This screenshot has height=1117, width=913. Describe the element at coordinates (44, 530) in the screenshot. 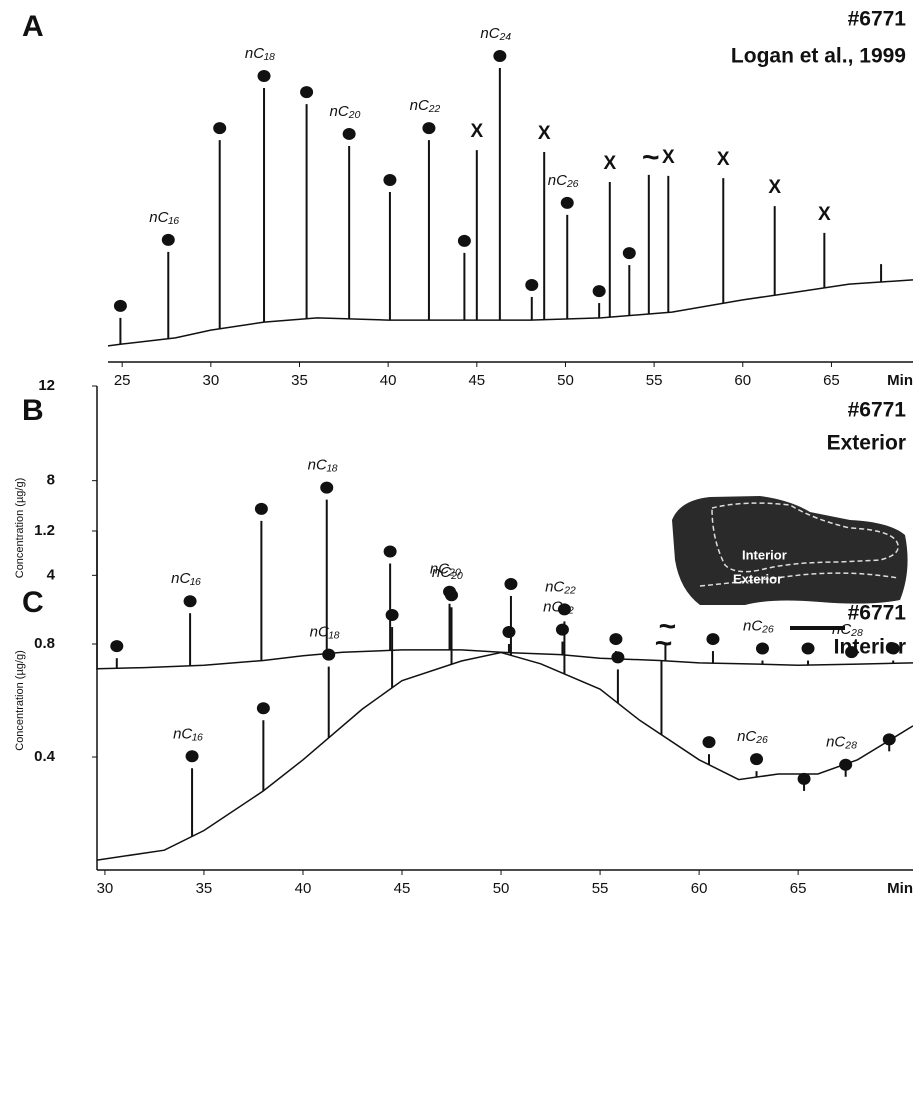

I see `y-tick-label: 1.2` at that location.